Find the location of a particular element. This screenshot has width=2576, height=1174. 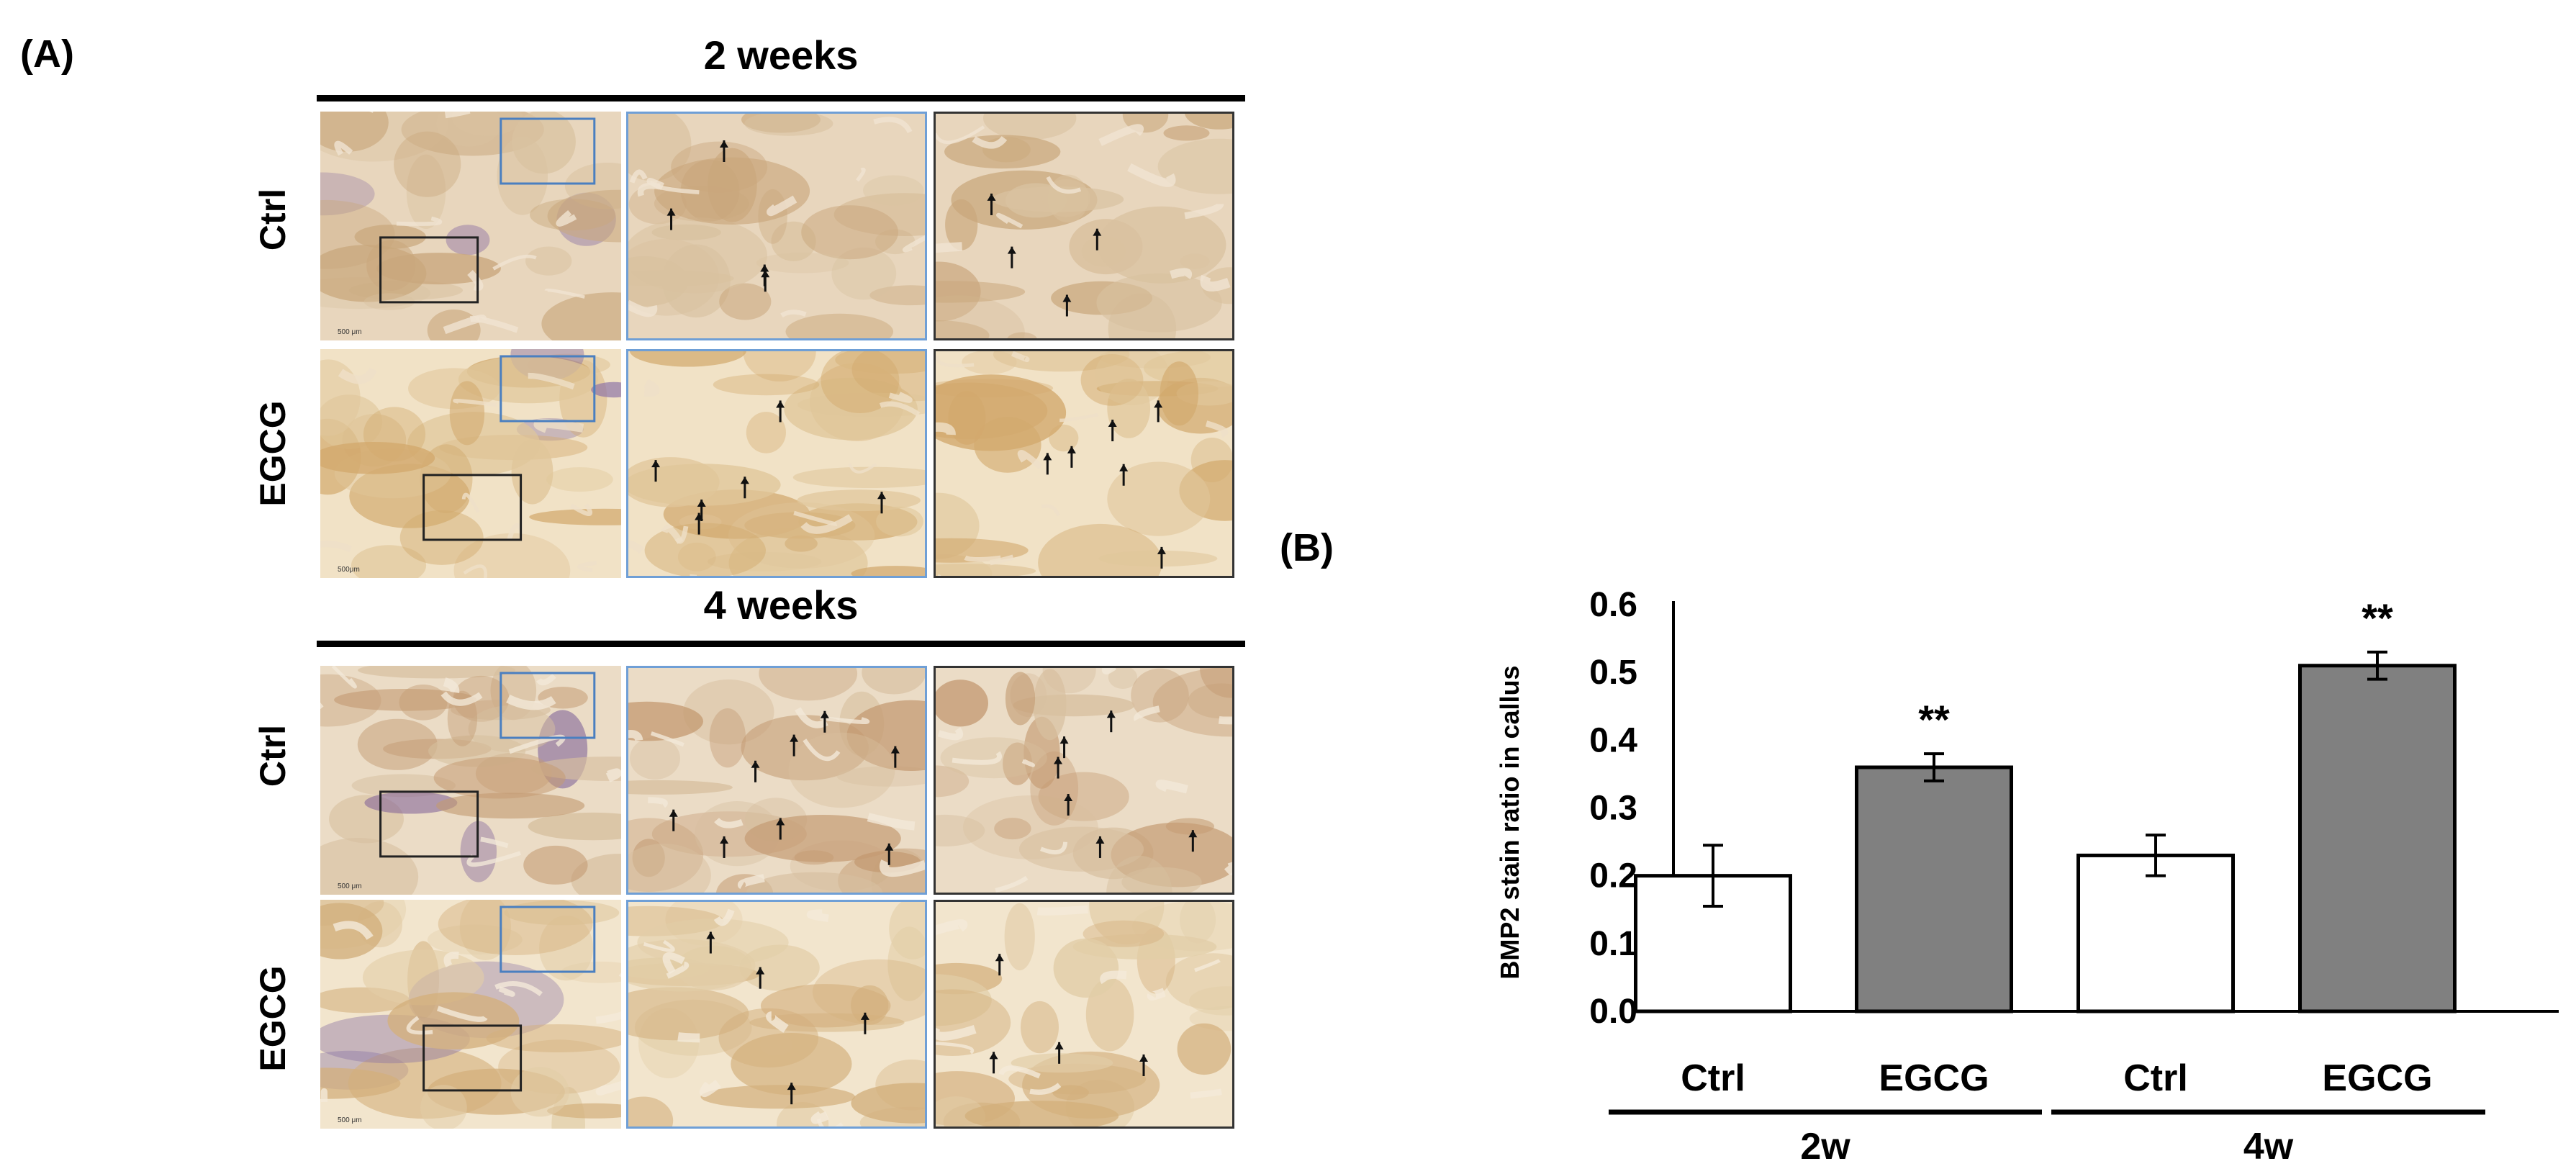

group-label: 2w is located at coordinates (1825, 1147).